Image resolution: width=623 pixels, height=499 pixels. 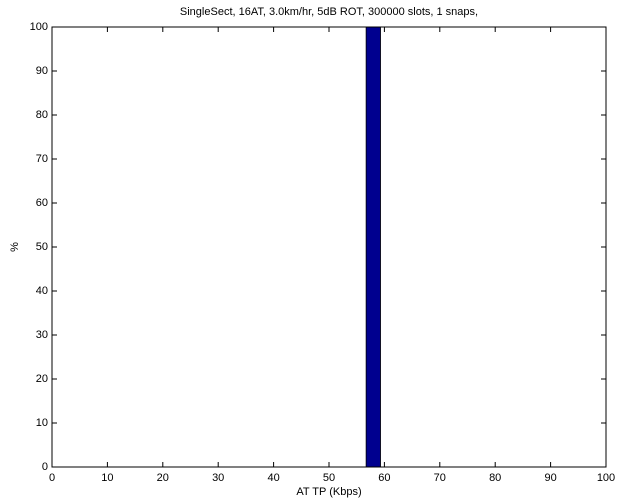 I want to click on x-tick-label: 0, so click(x=52, y=478).